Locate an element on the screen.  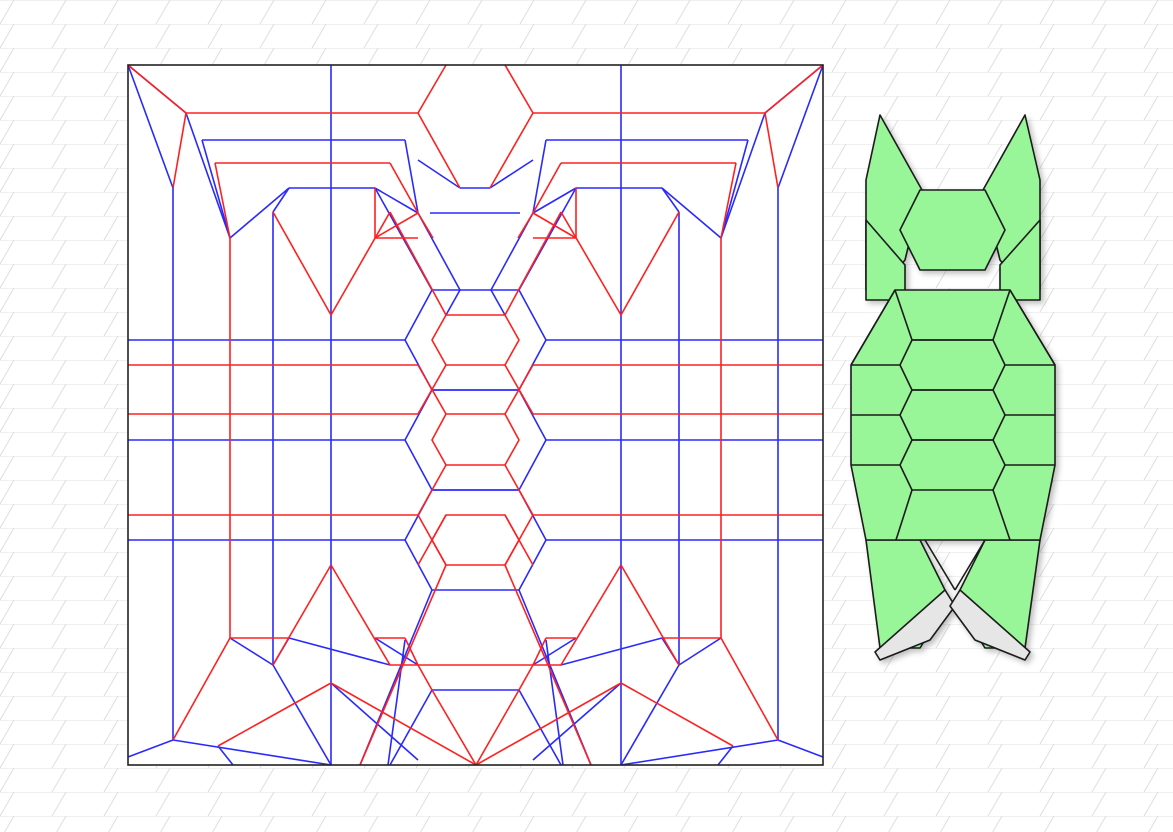
head is located at coordinates (952, 230).